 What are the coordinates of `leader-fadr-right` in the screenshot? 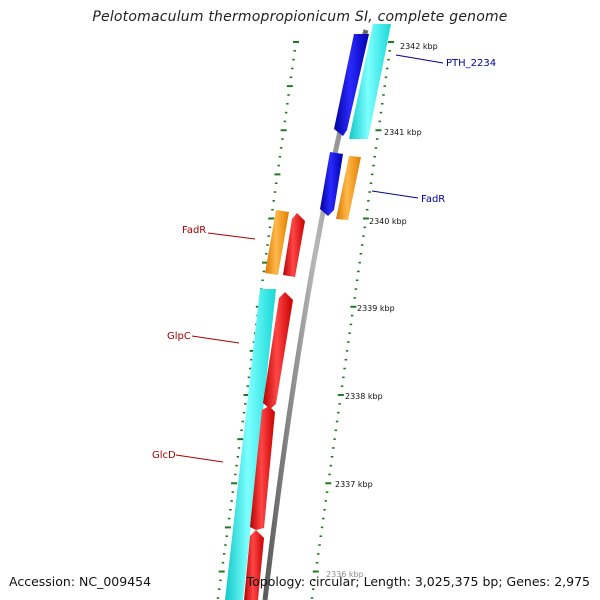 It's located at (395, 194).